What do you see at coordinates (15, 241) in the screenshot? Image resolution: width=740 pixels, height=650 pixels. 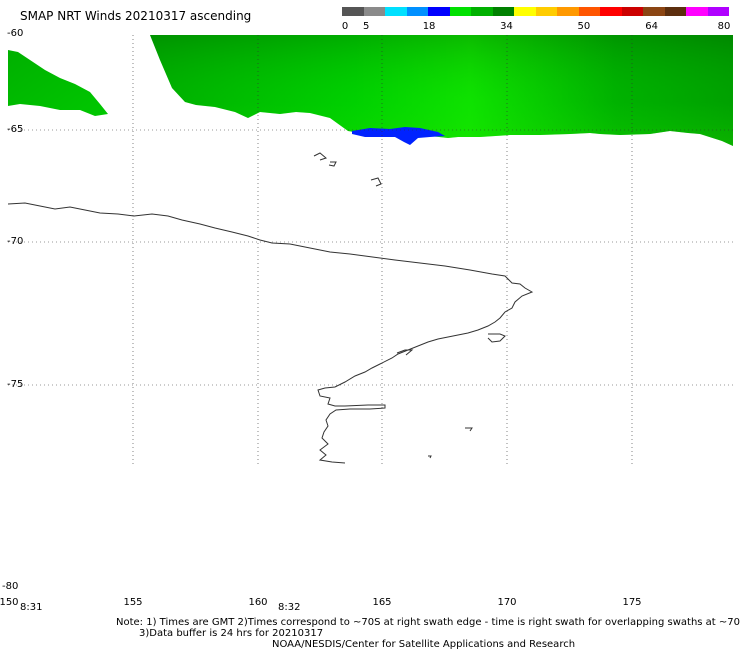 I see `lat-label: -70` at bounding box center [15, 241].